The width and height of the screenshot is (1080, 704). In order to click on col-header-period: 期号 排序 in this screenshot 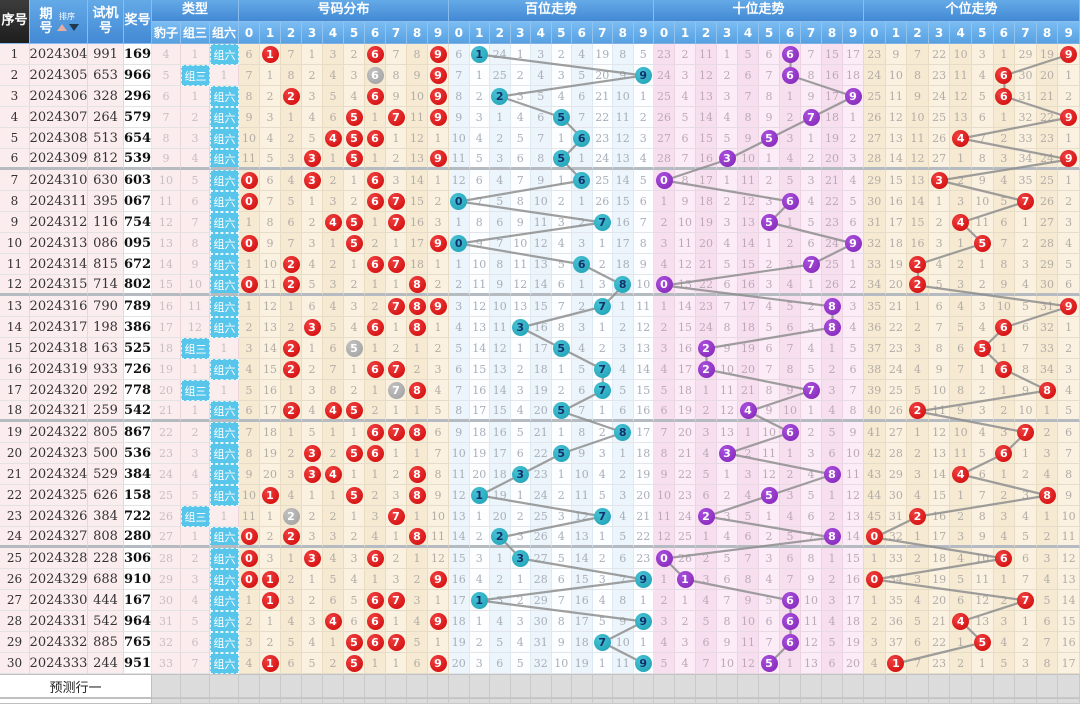, I will do `click(59, 22)`.